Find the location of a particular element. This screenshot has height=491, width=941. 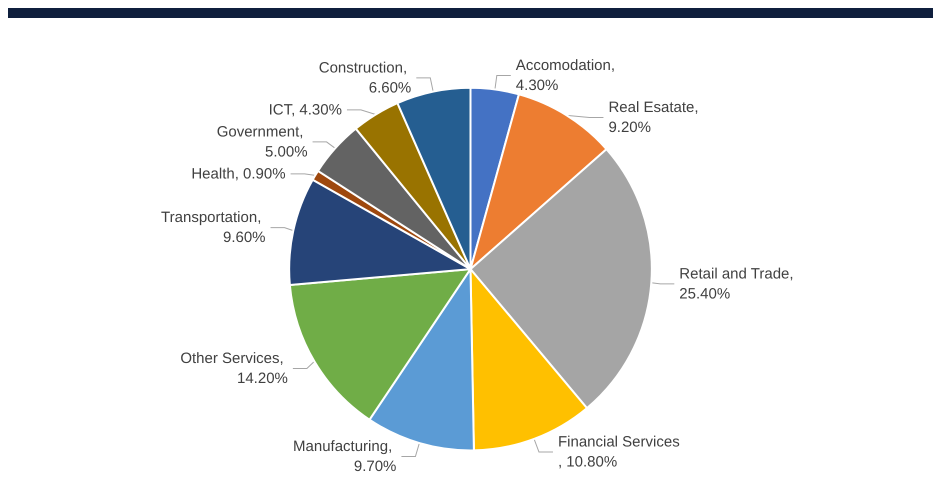

slice-label: ICT, 4.30% is located at coordinates (305, 109).